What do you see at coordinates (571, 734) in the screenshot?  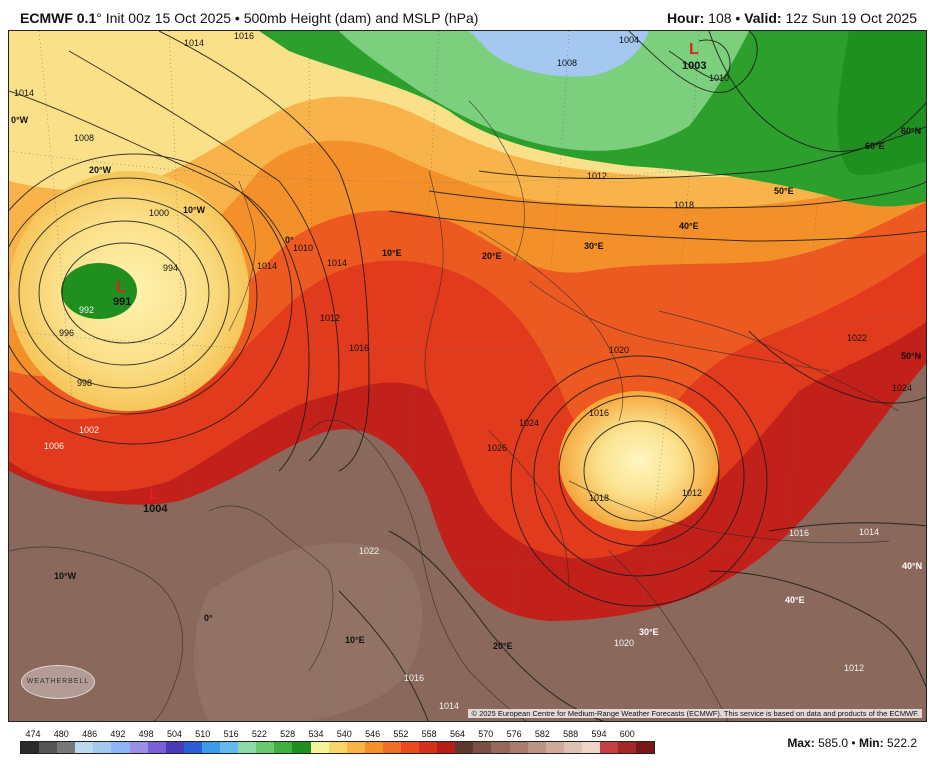 I see `colorbar-tick-label: 588` at bounding box center [571, 734].